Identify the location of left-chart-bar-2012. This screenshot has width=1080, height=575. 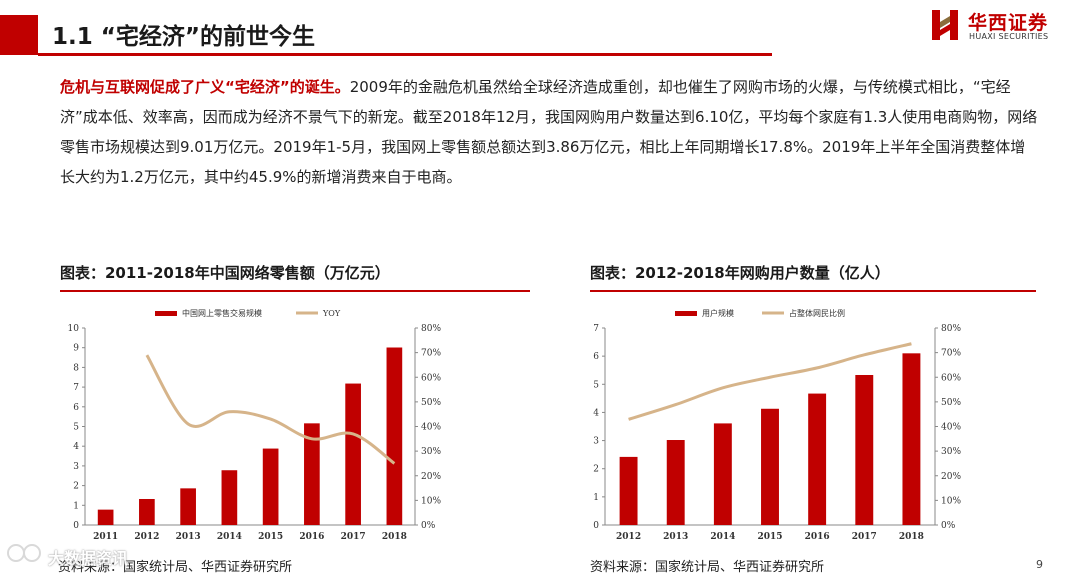
(147, 511).